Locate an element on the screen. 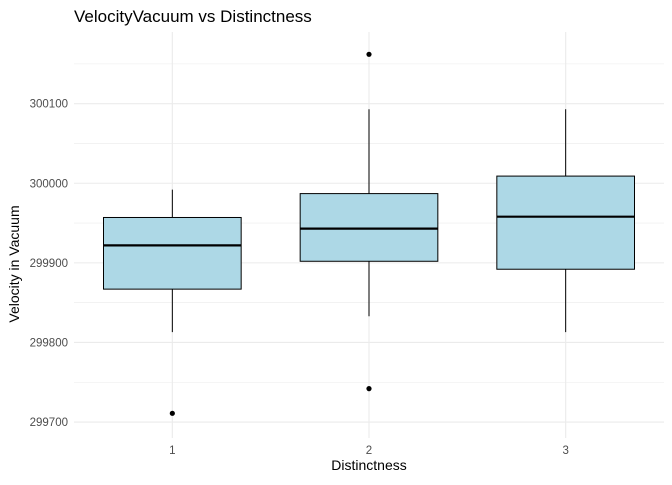  y-tick-label: 299800 is located at coordinates (49, 343).